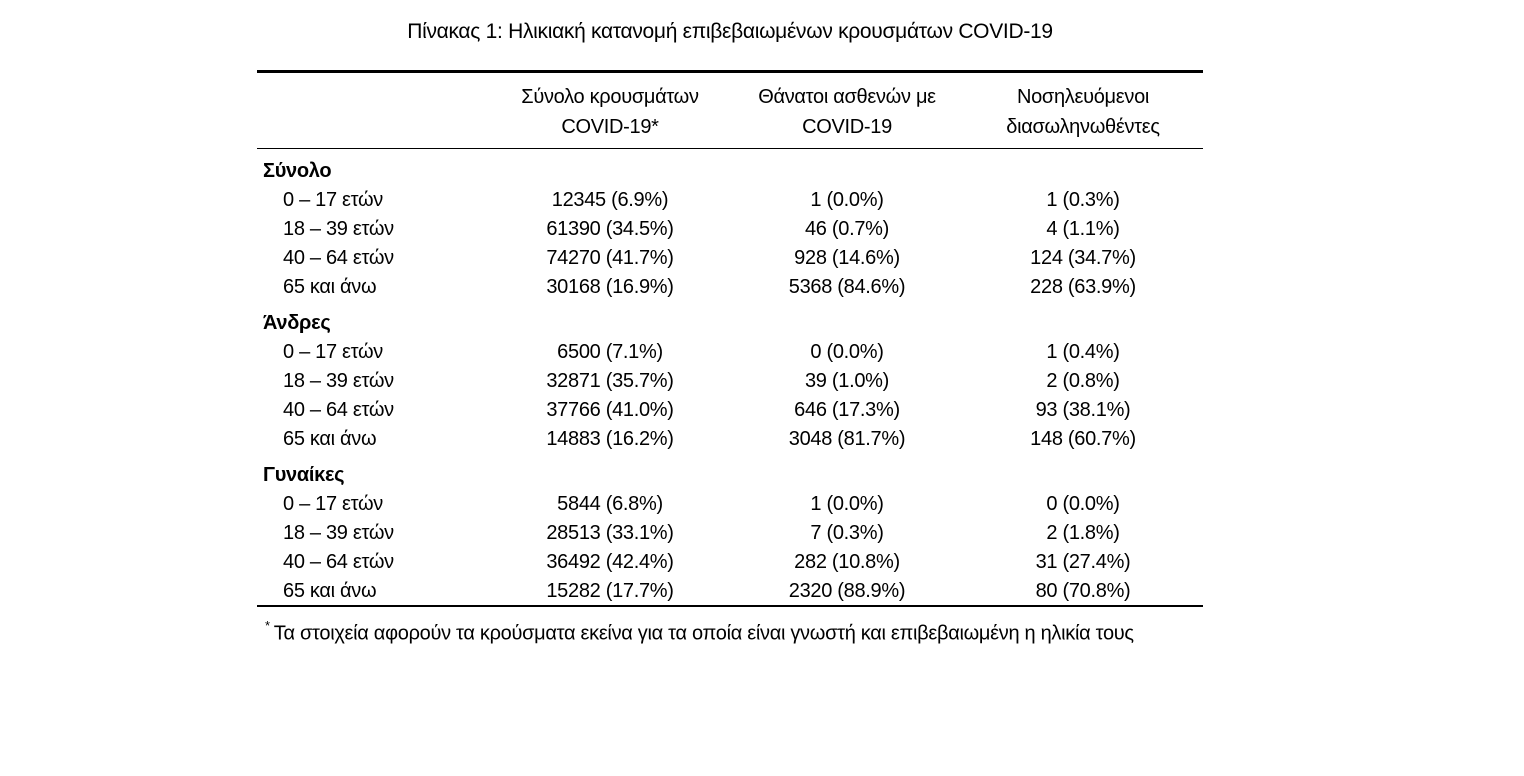 Image resolution: width=1524 pixels, height=776 pixels. Describe the element at coordinates (847, 286) in the screenshot. I see `deaths-cell: 5368 (84.6%)` at that location.